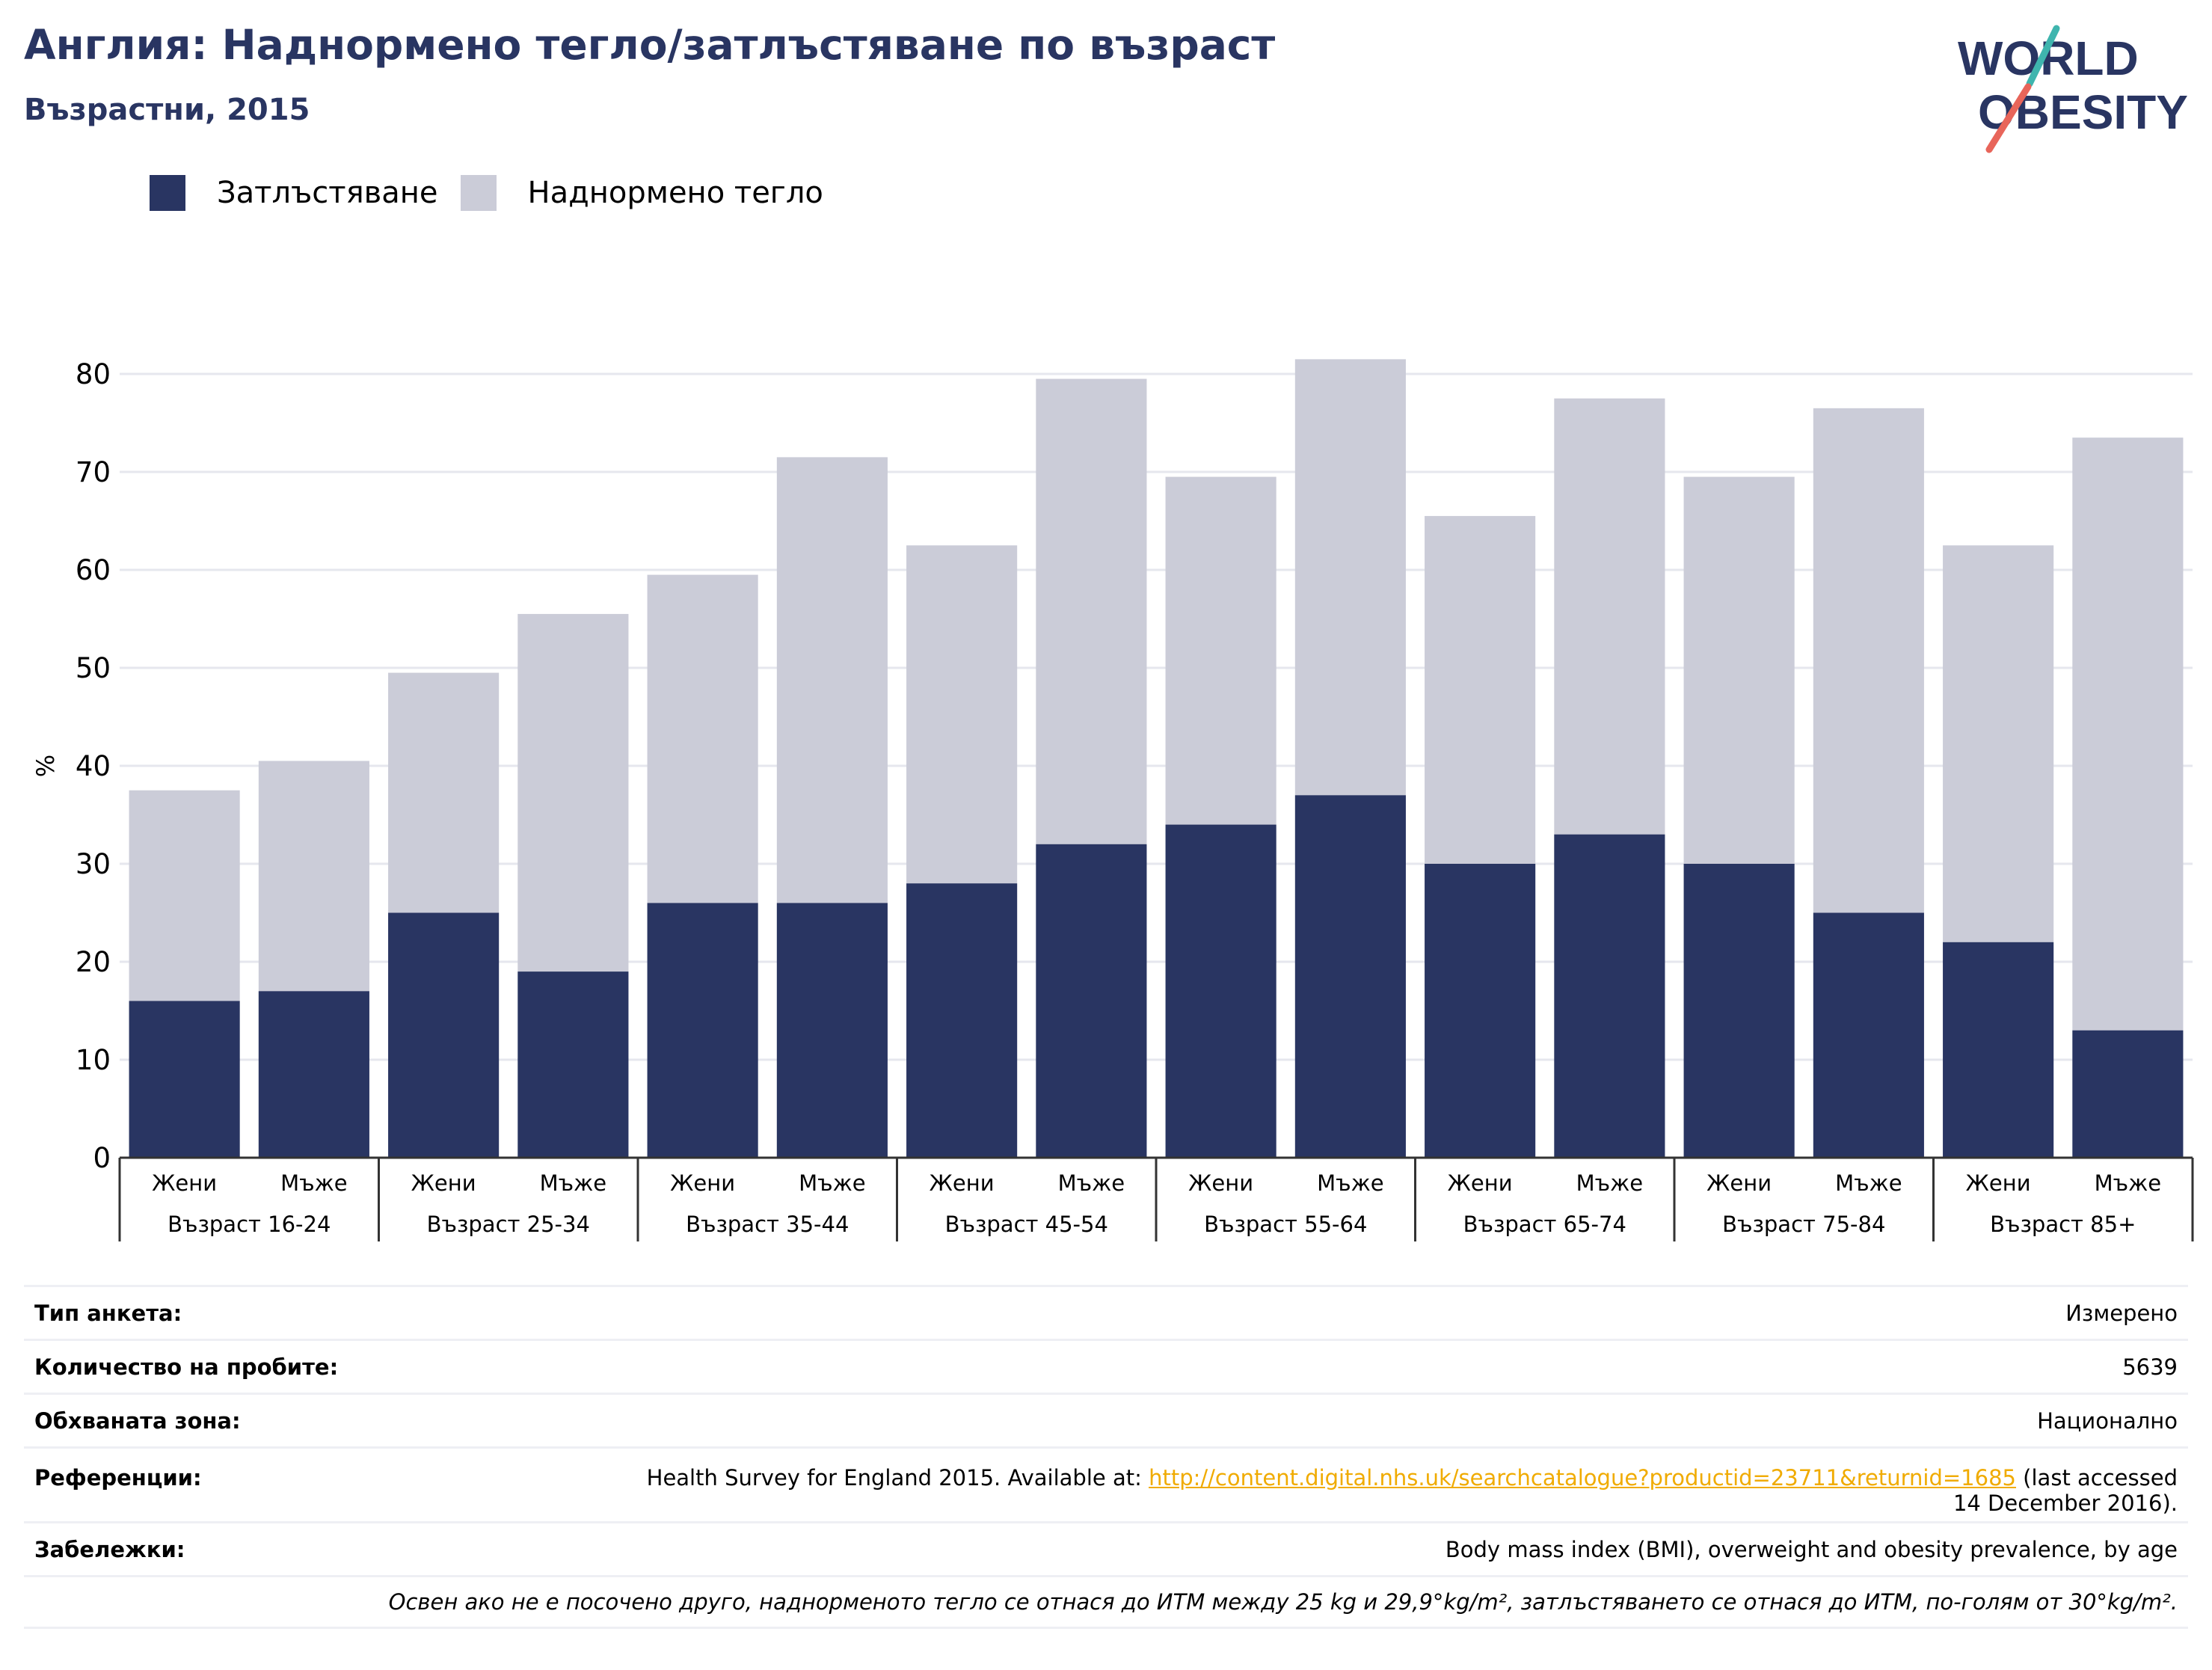 The width and height of the screenshot is (2212, 1670). What do you see at coordinates (93, 668) in the screenshot?
I see `y-tick-label: 50` at bounding box center [93, 668].